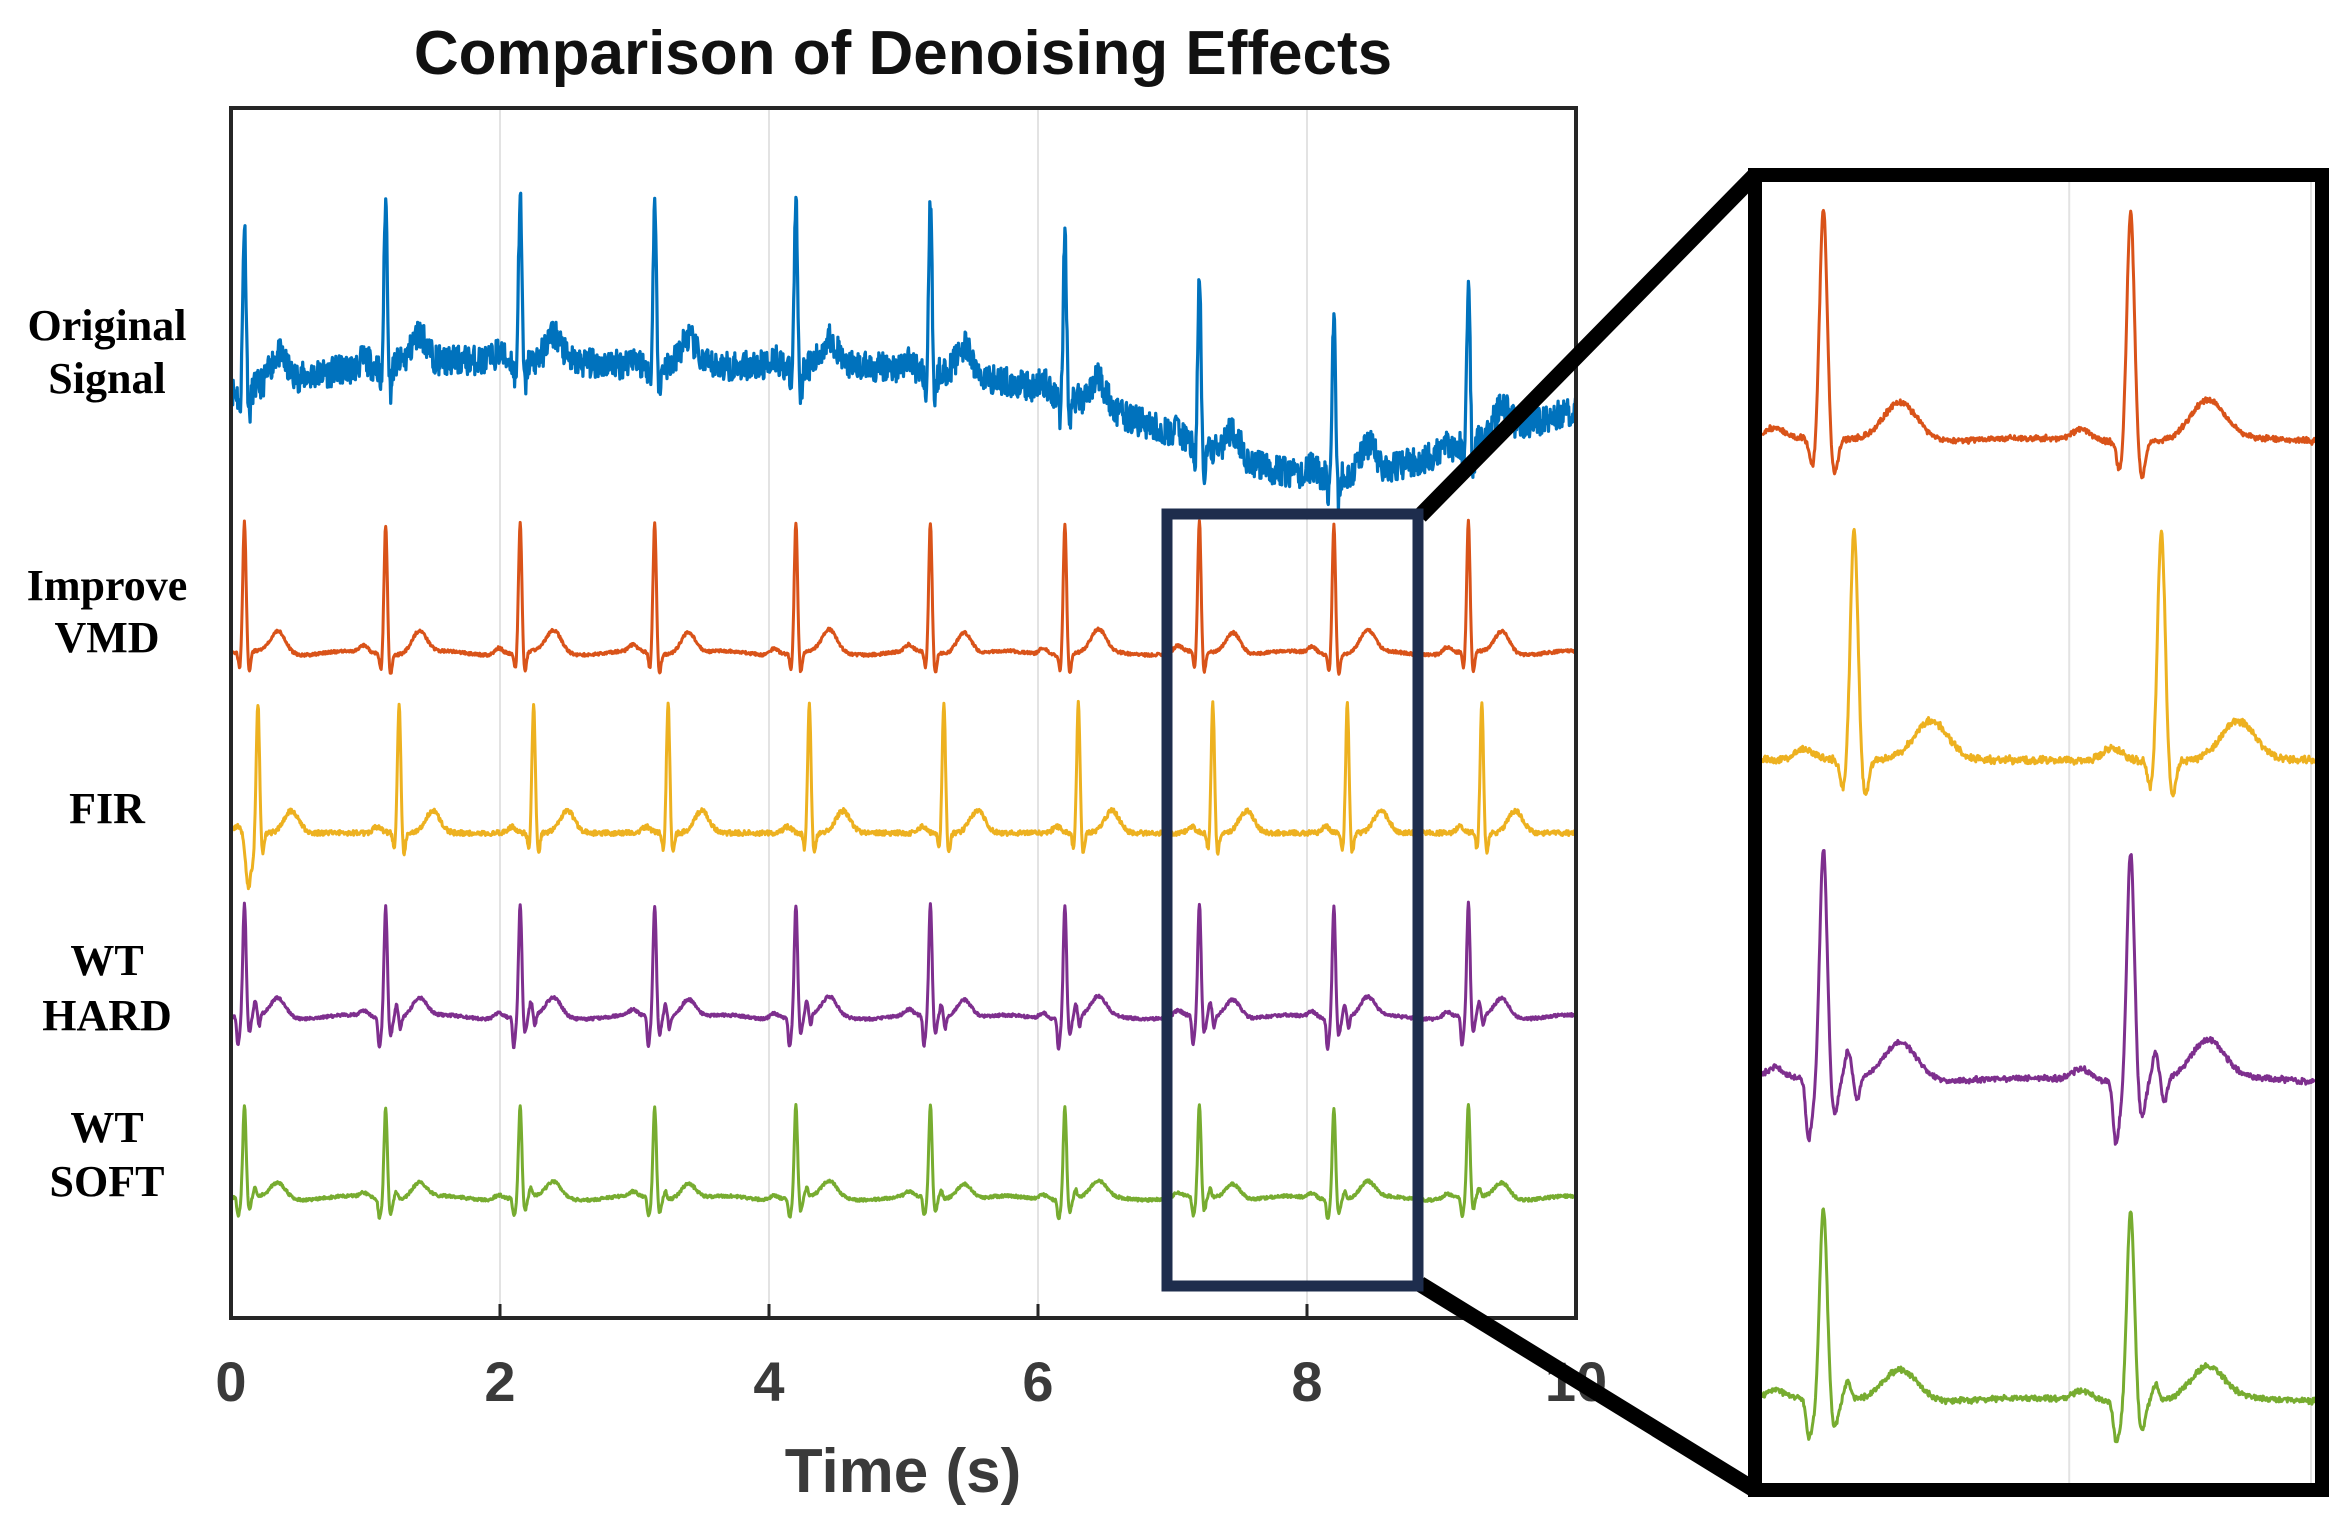 The image size is (2340, 1528). I want to click on x-tick-label-2: 2, so click(499, 1381).